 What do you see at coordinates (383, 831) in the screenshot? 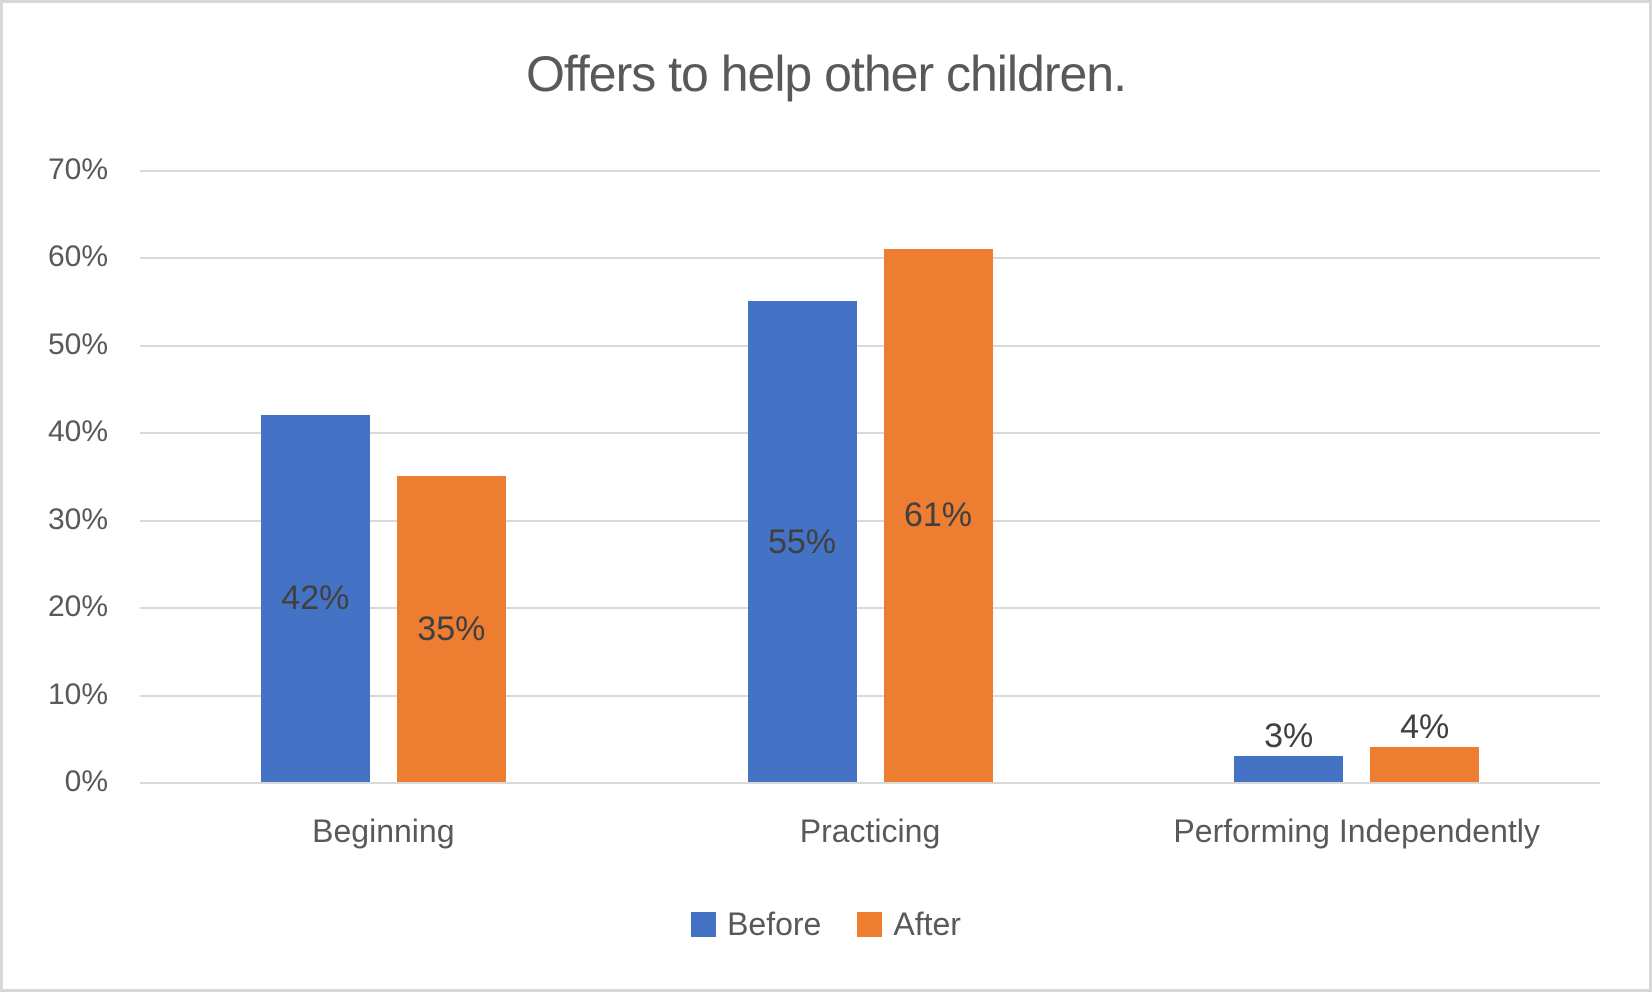
I see `x-axis-category-label-beginning: Beginning` at bounding box center [383, 831].